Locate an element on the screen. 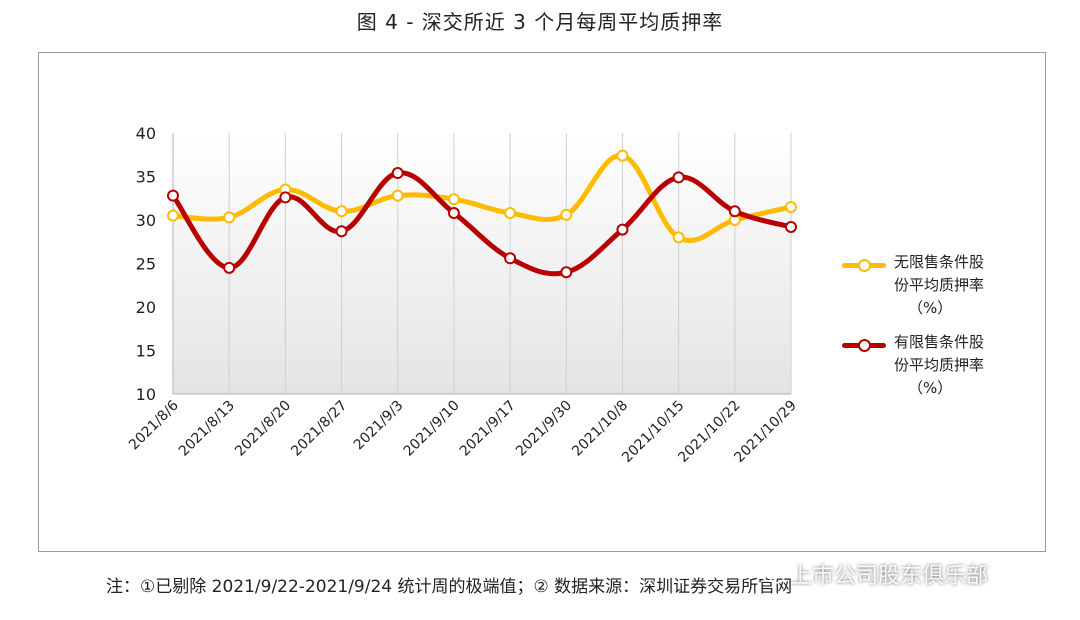  legend-item-unrestricted: 无限售条件股 份平均质押率 （%） is located at coordinates (937, 294).